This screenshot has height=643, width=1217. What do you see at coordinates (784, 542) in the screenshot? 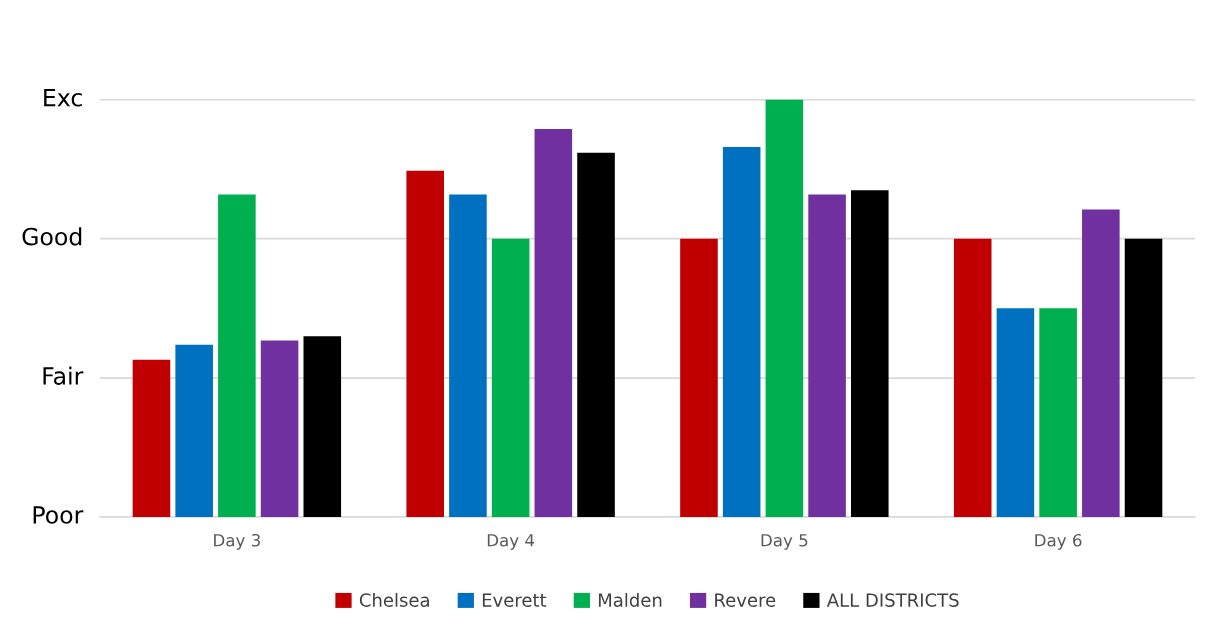
I see `x-tick-label: Day 5` at bounding box center [784, 542].